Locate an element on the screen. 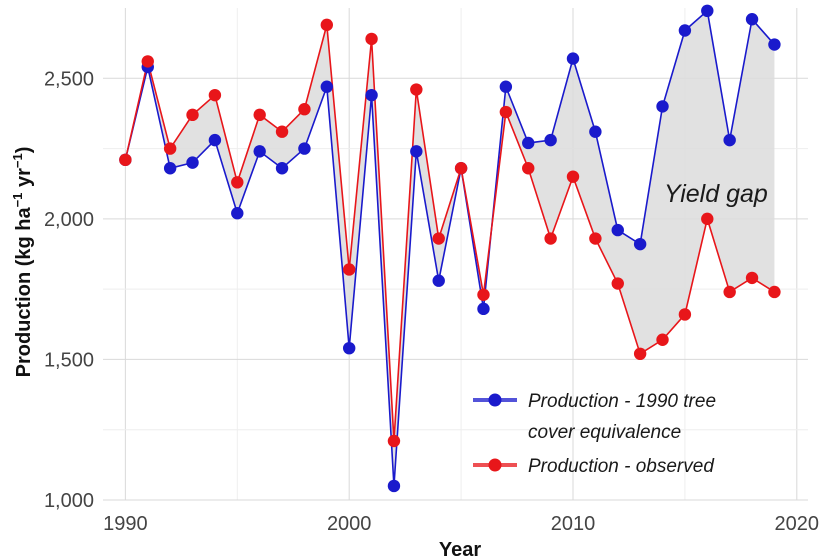 Image resolution: width=833 pixels, height=560 pixels. legend-item-tree-cover-label: cover equivalence is located at coordinates (604, 432).